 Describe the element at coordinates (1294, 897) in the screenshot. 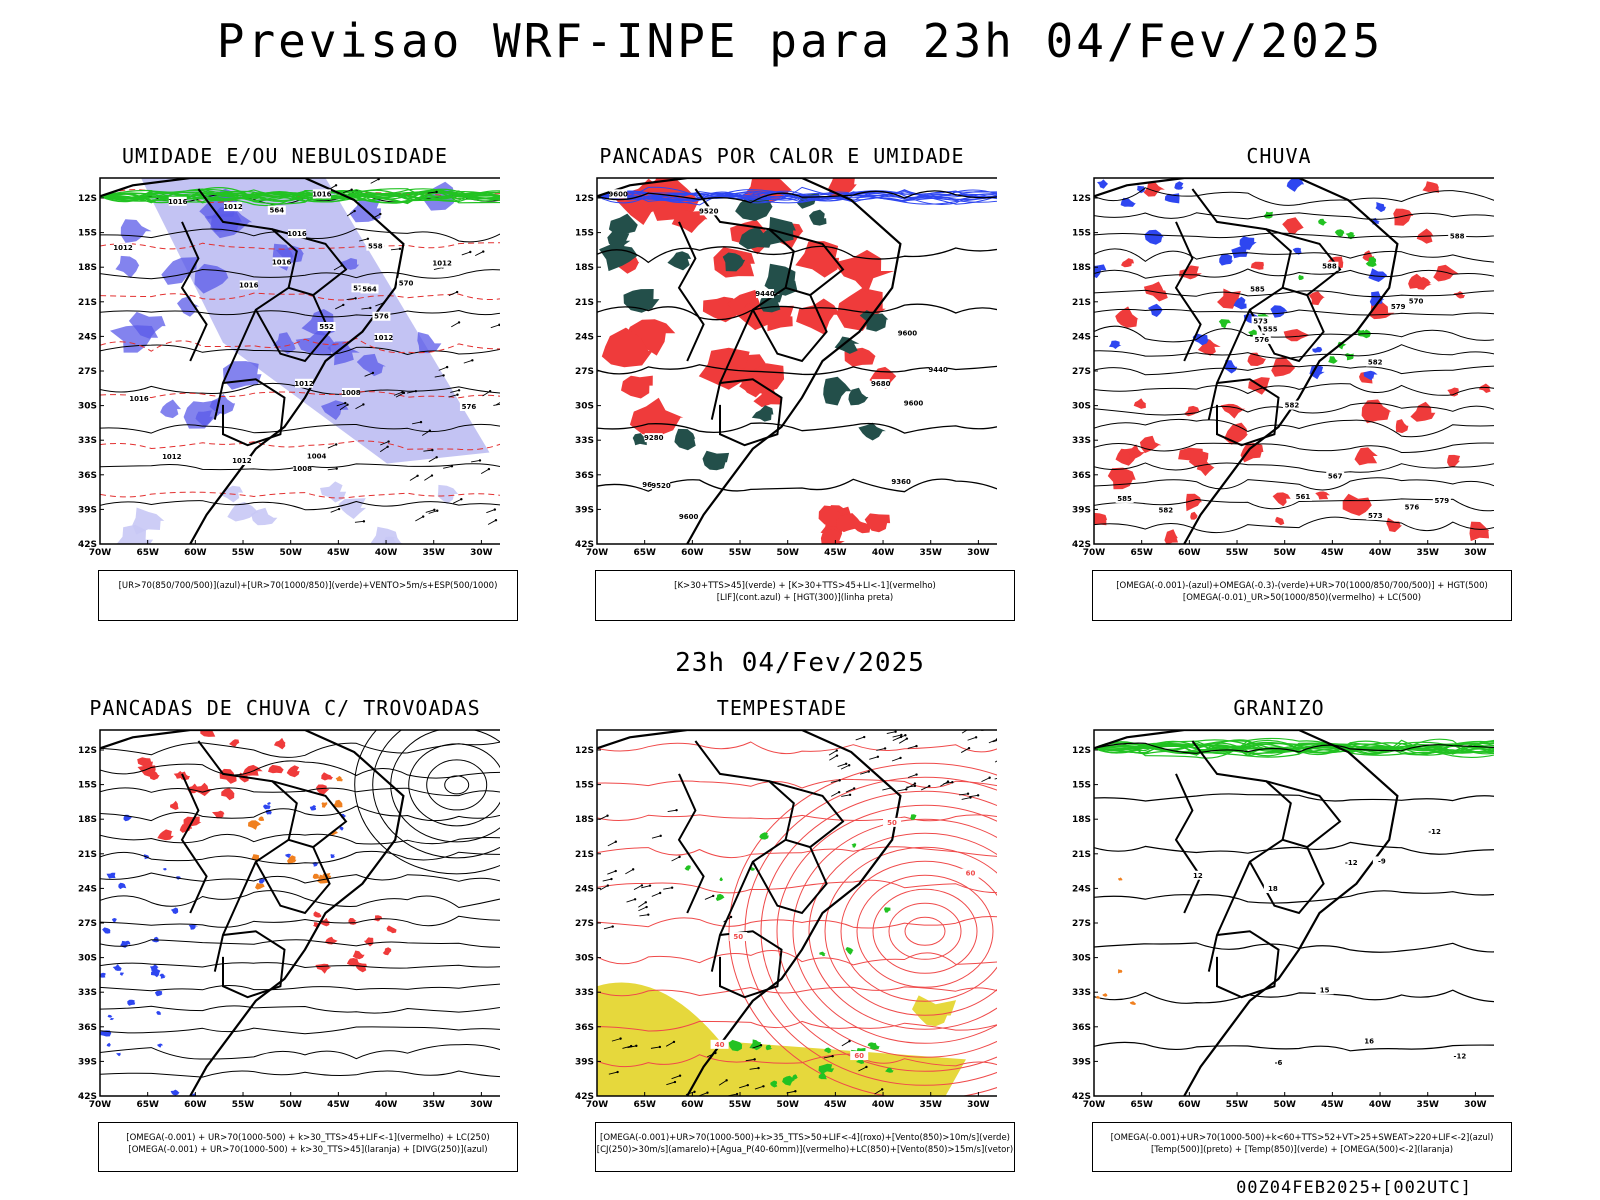

I see `temp500-contour` at that location.